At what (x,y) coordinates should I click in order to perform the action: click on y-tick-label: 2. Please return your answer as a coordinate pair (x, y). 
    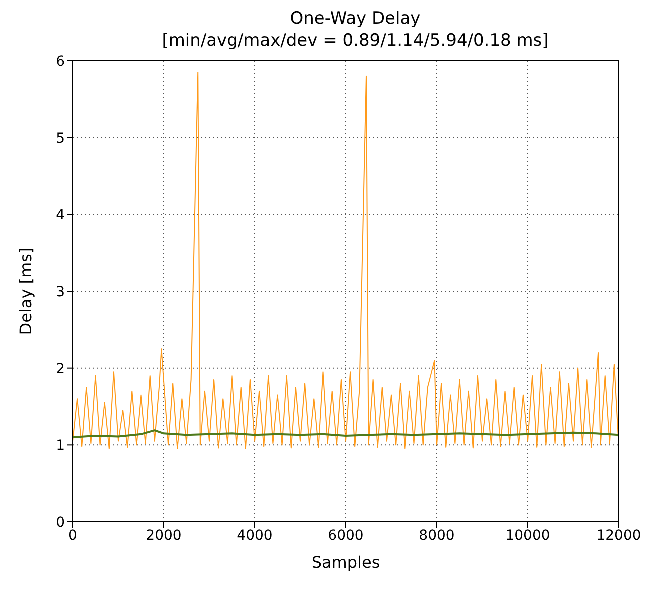
    Looking at the image, I should click on (60, 369).